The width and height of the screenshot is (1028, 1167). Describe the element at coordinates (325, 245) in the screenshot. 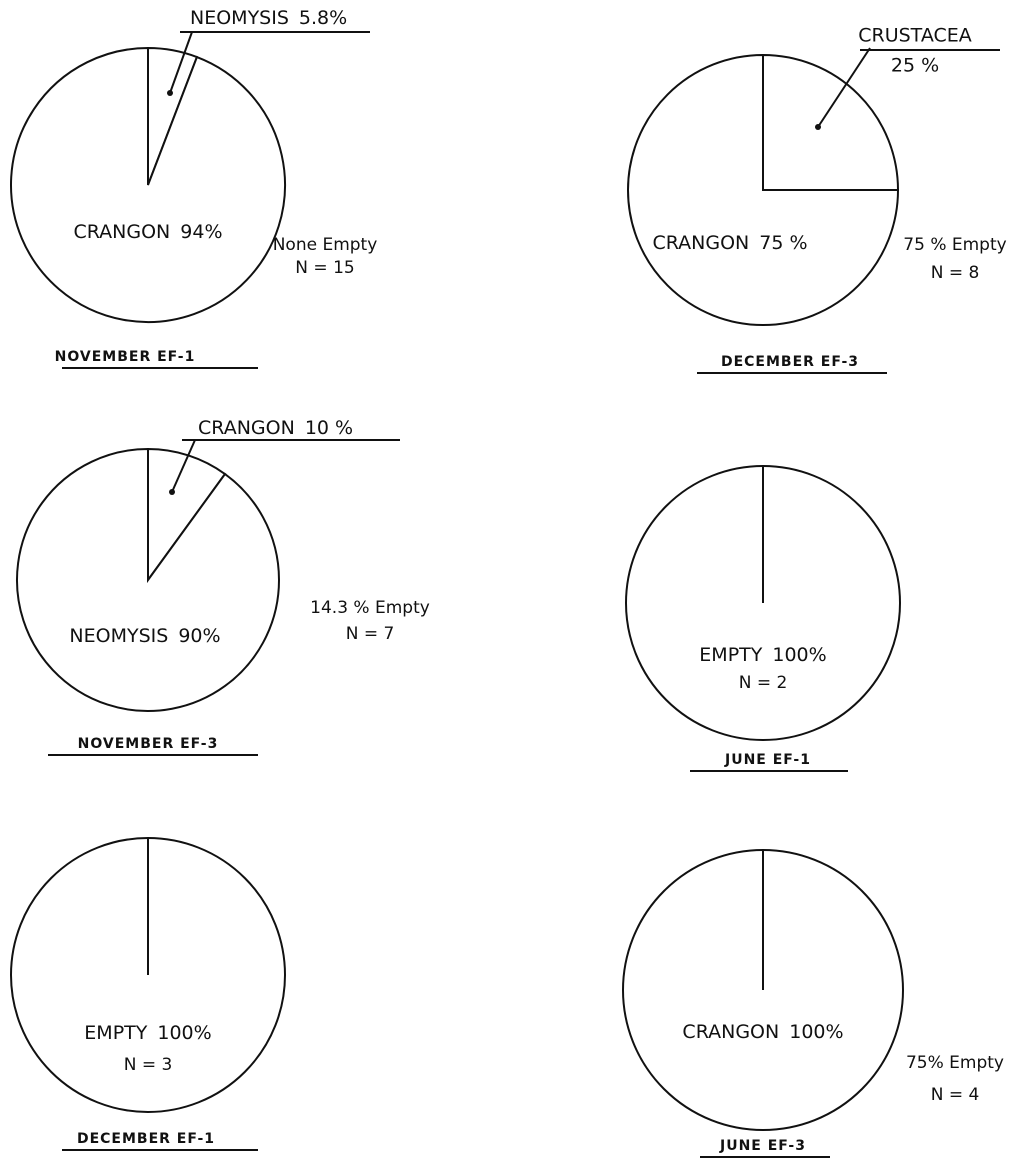

I see `annotation: None Empty` at that location.